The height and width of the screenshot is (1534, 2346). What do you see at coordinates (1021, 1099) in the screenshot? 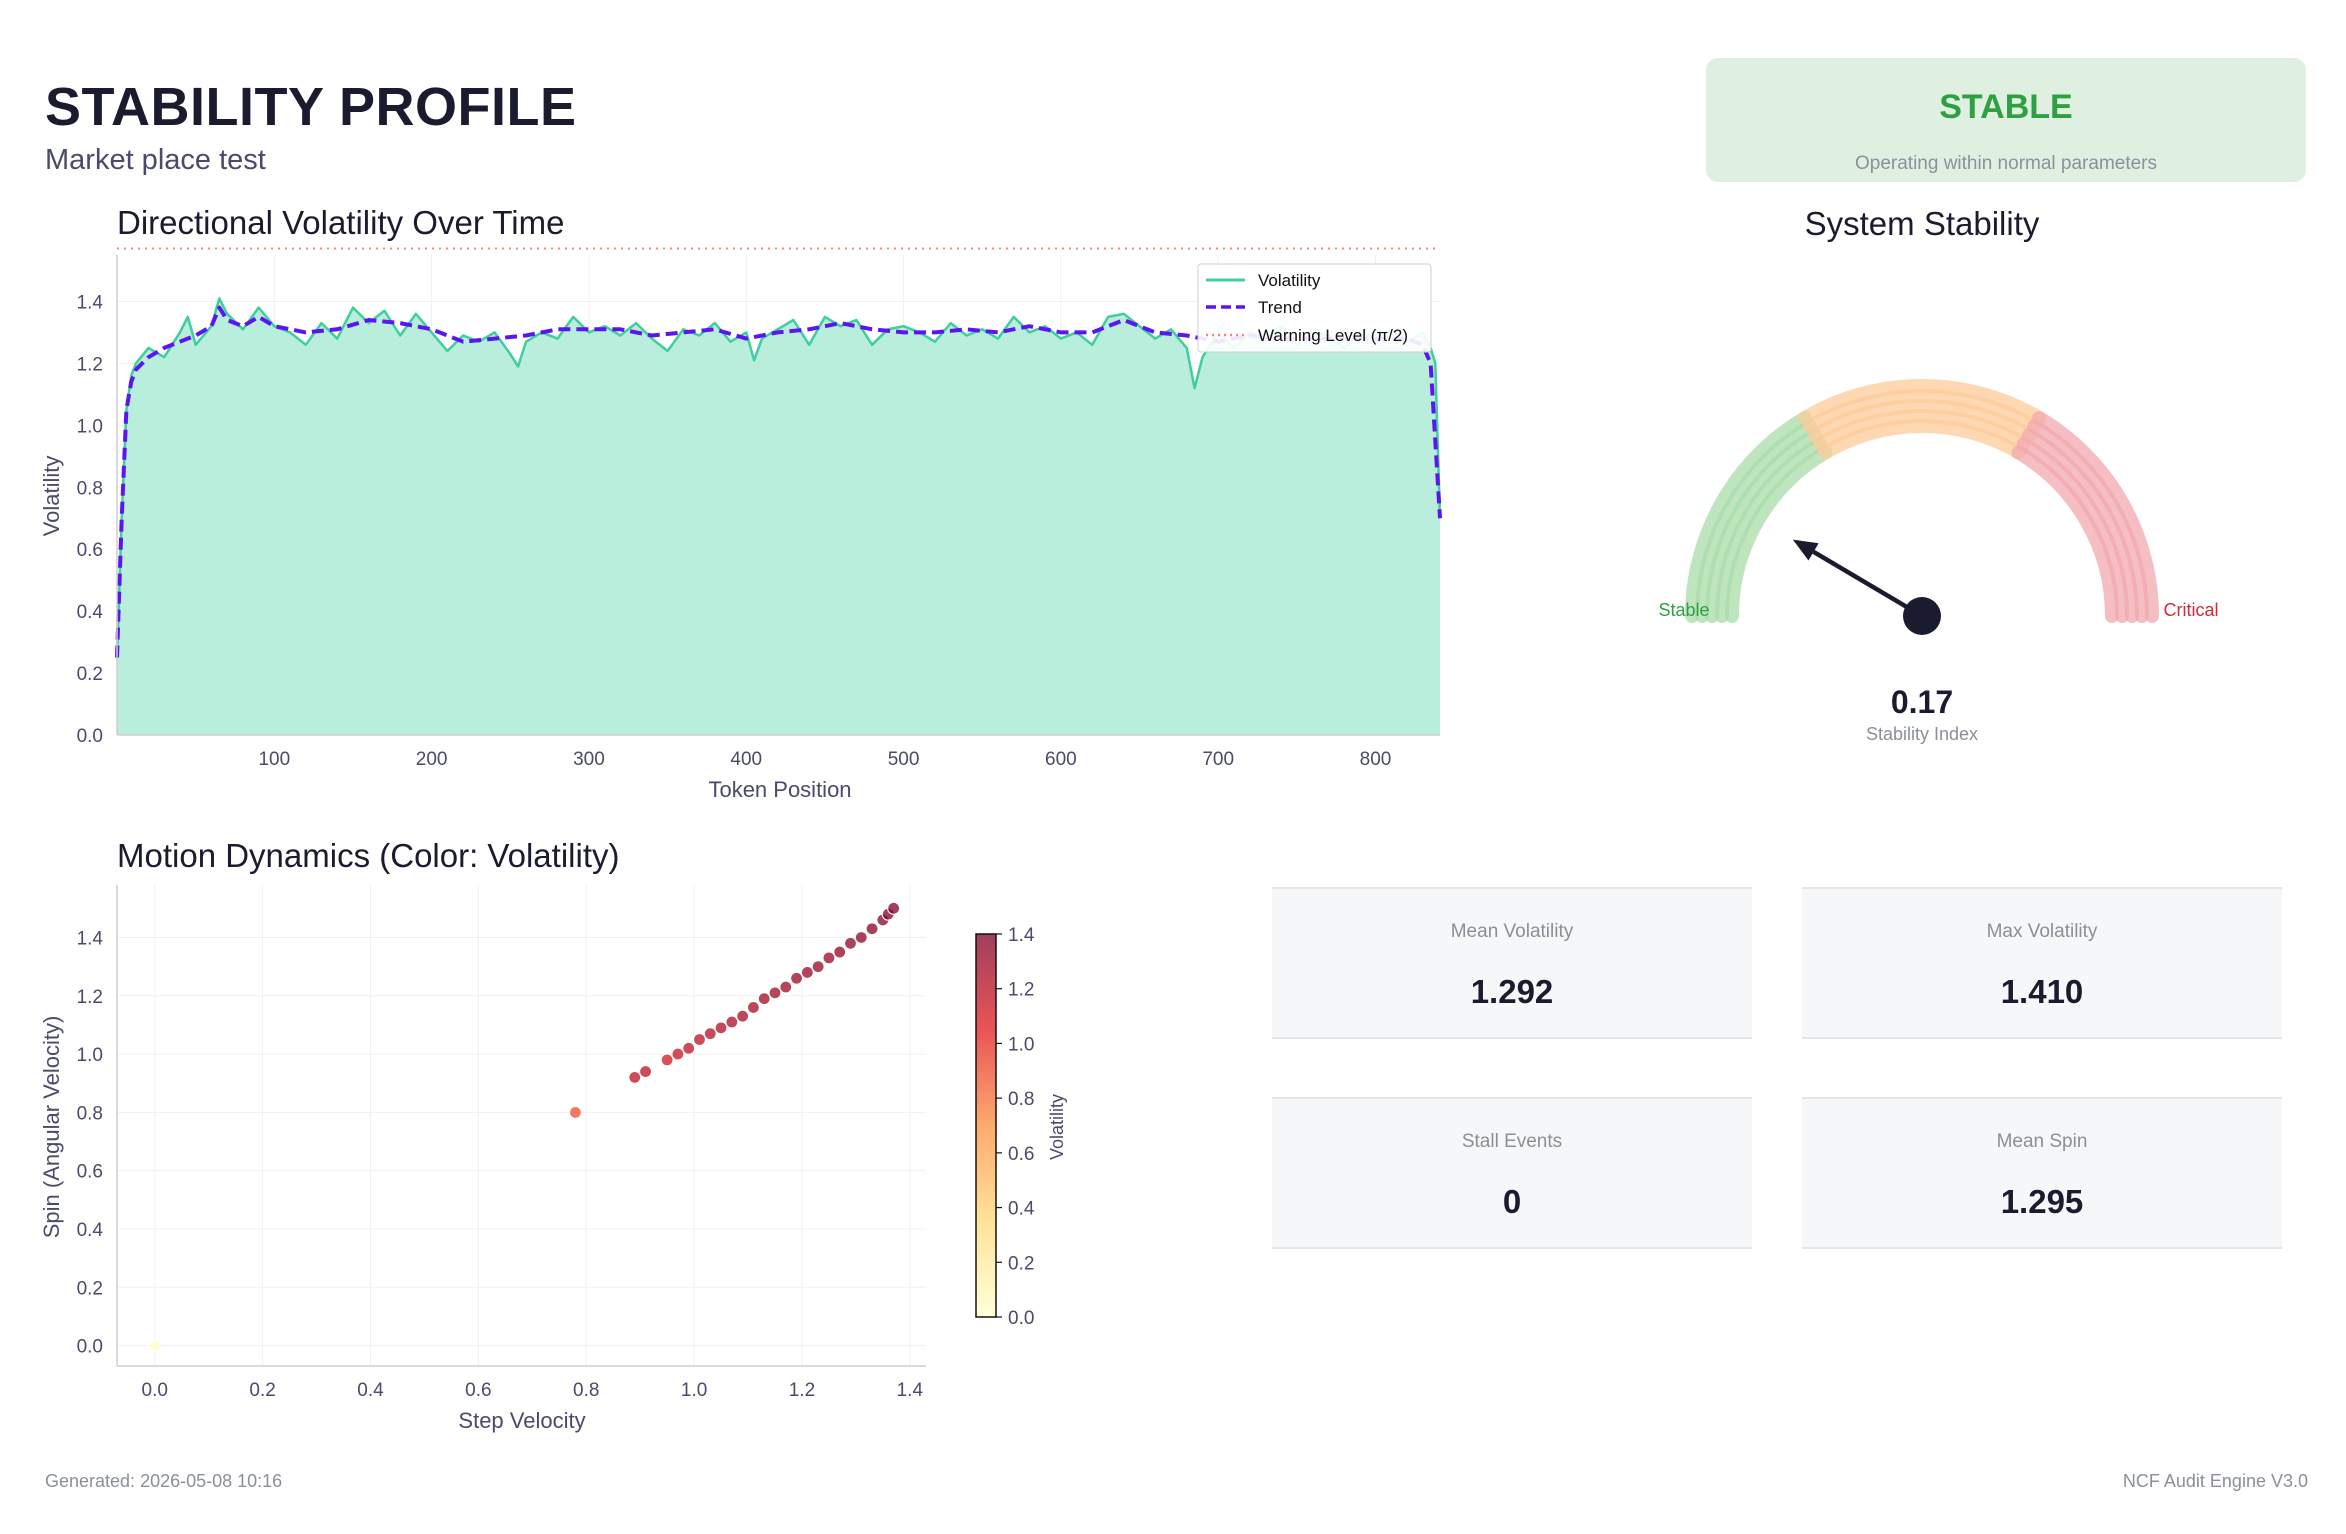
I see `colorbar-tick-label: 0.8` at bounding box center [1021, 1099].